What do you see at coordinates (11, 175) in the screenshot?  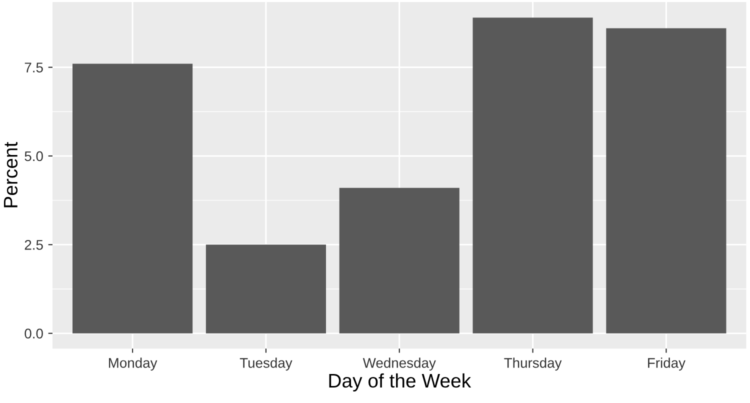 I see `y-axis-title: Percent` at bounding box center [11, 175].